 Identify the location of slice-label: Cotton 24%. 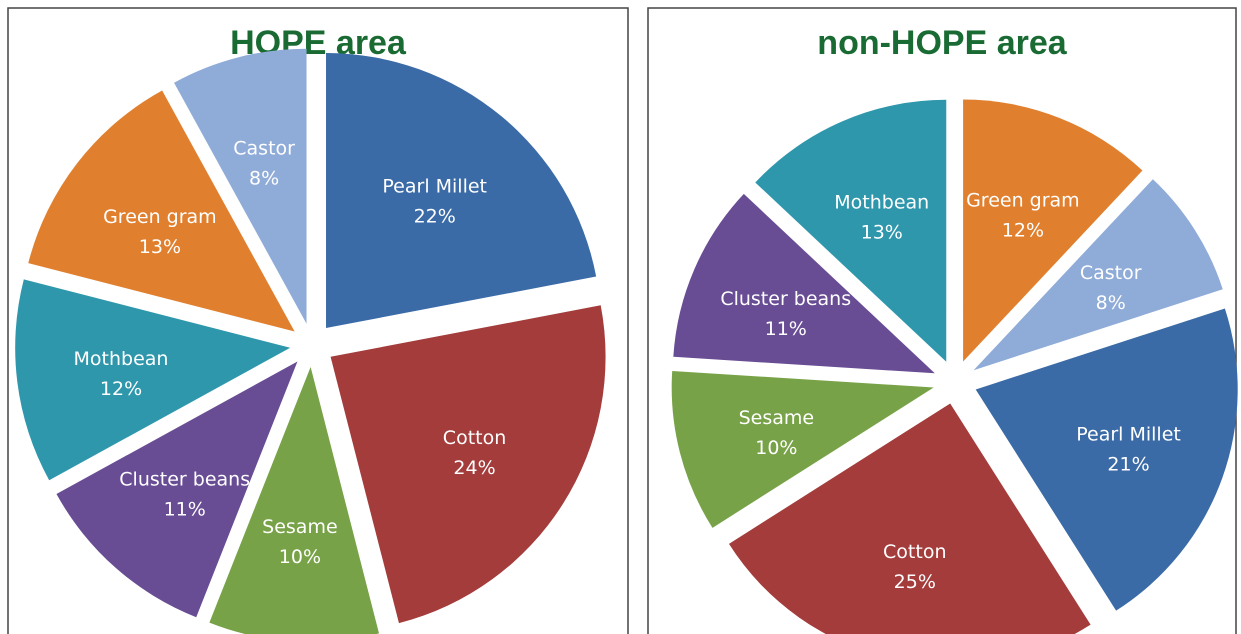
(474, 453).